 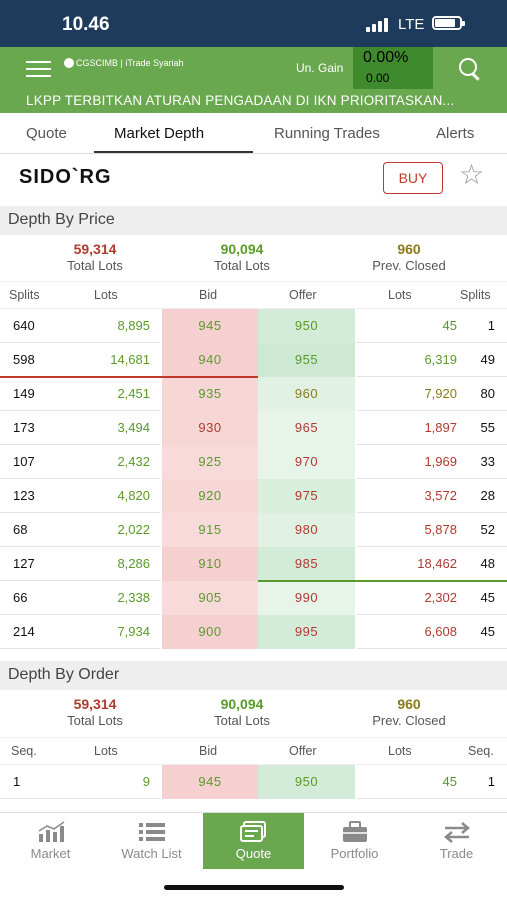 What do you see at coordinates (151, 841) in the screenshot?
I see `nav-watch-list: Watch List` at bounding box center [151, 841].